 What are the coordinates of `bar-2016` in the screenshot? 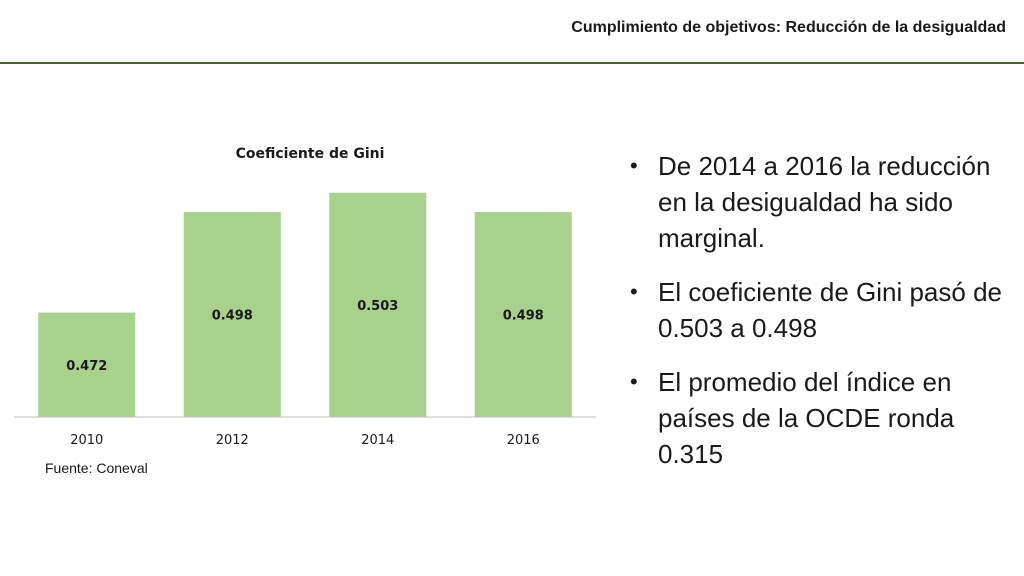 It's located at (523, 314).